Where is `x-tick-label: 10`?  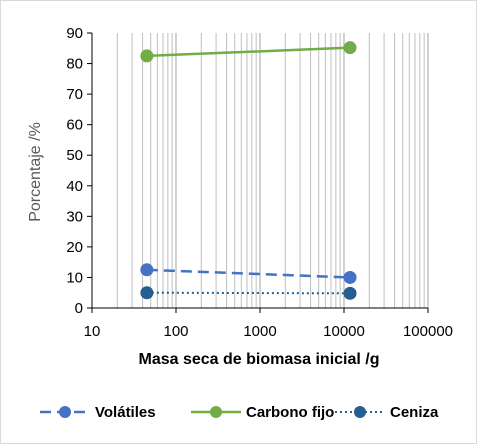
x-tick-label: 10 is located at coordinates (92, 331).